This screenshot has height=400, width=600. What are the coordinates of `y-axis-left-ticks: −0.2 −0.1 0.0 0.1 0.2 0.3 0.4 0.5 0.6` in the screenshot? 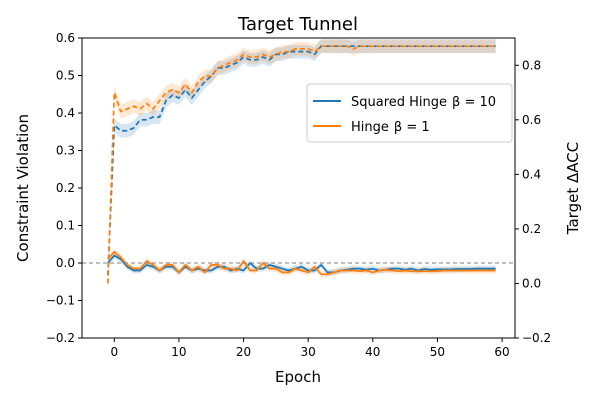 It's located at (64, 188).